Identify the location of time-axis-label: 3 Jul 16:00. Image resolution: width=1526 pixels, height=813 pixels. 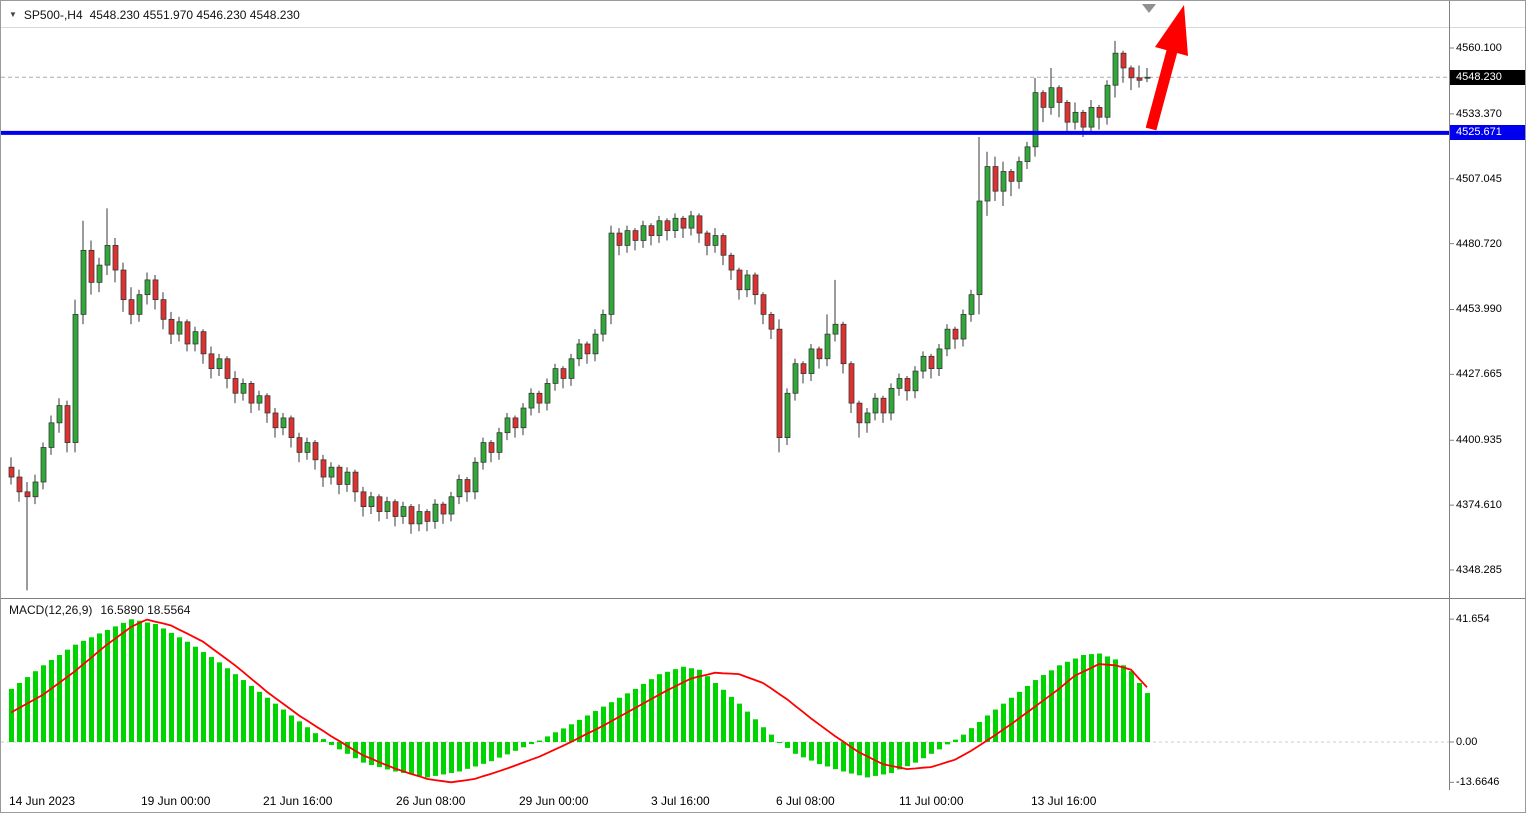
(680, 801).